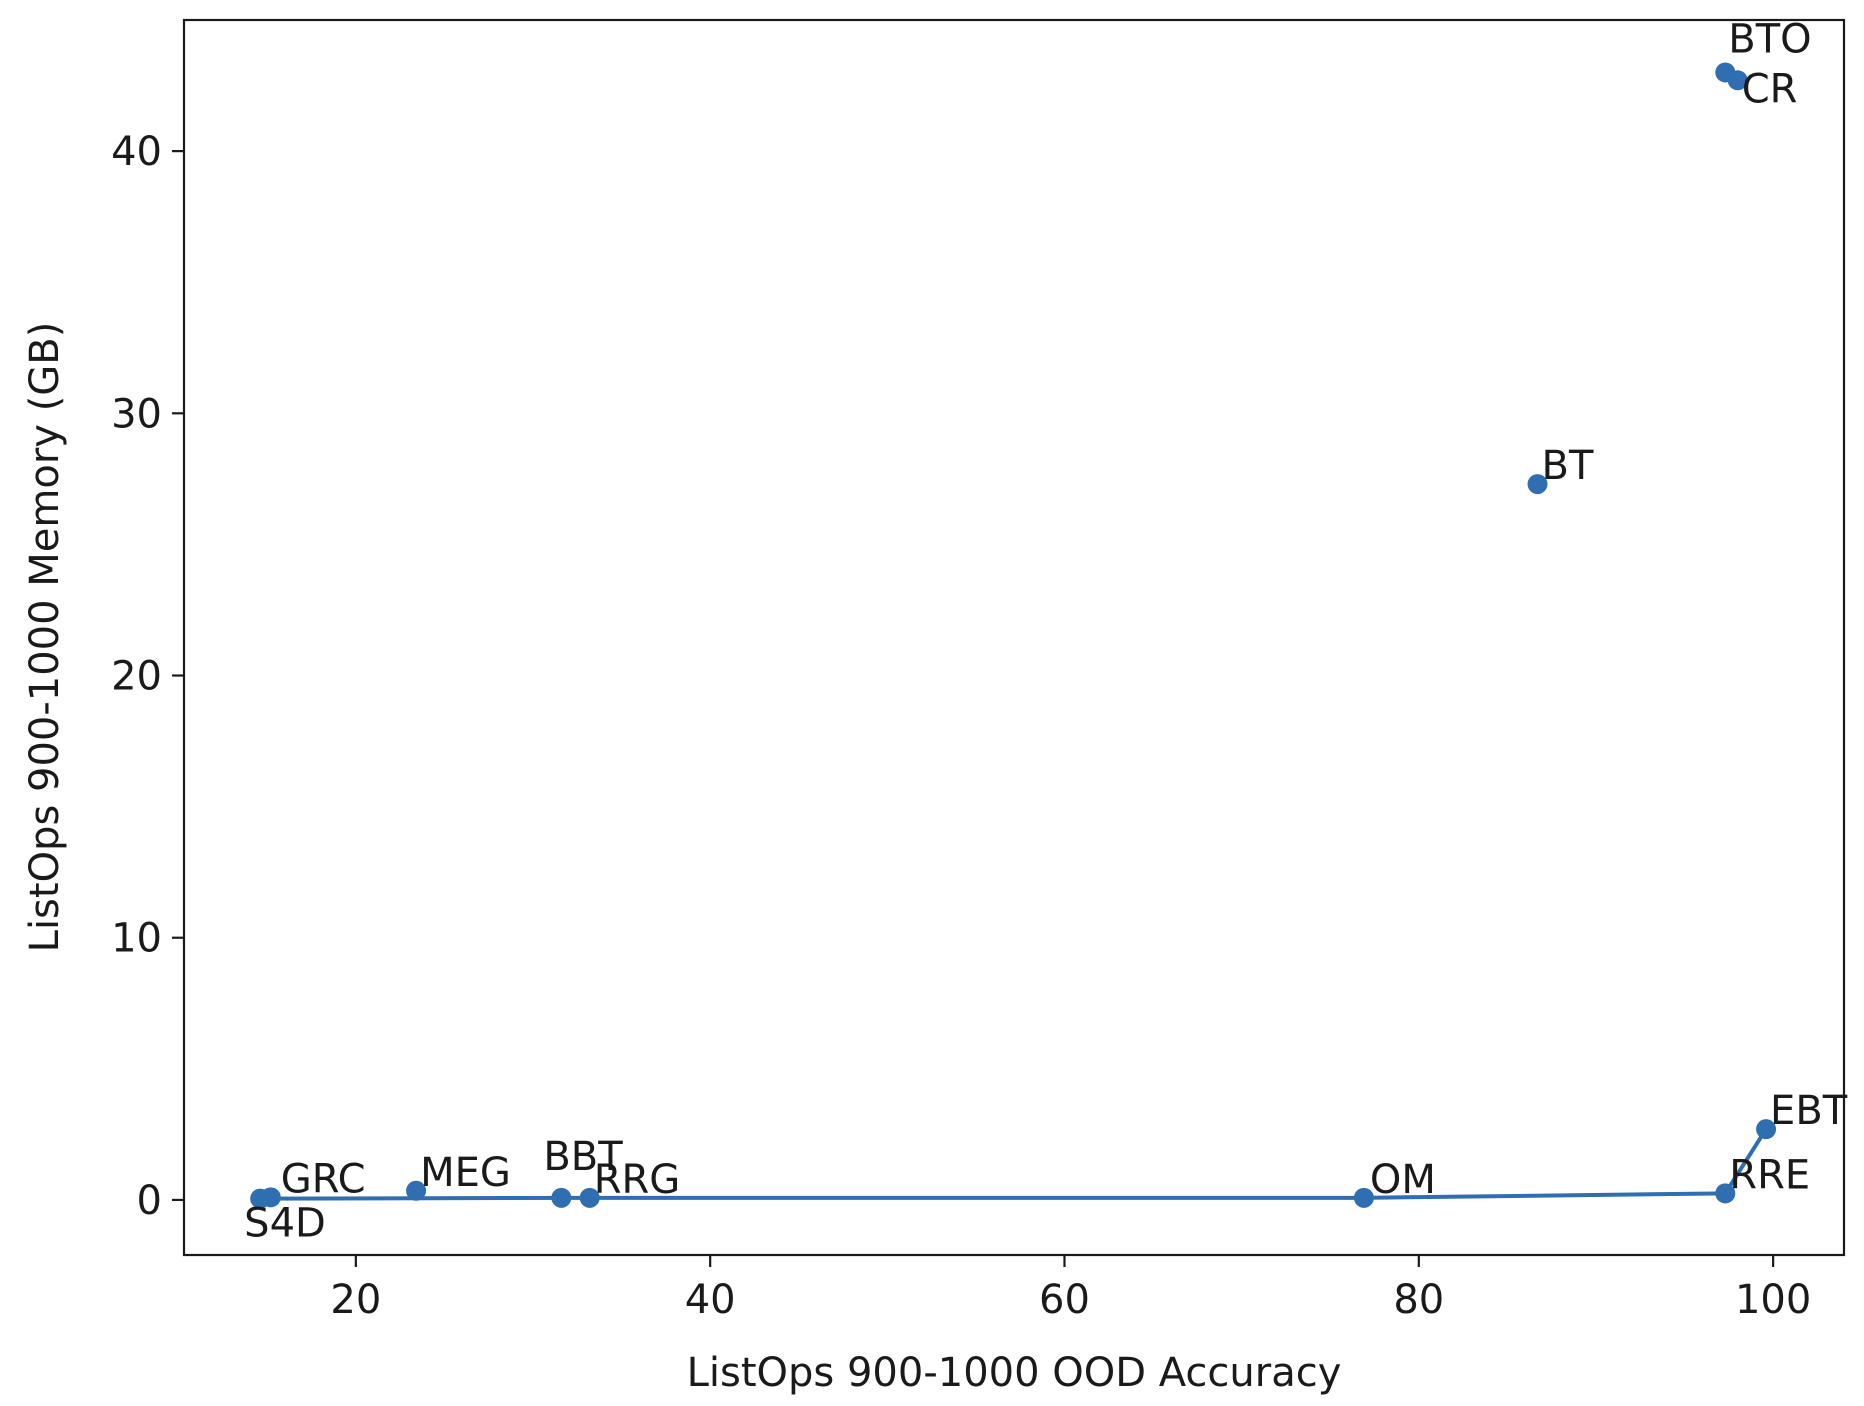 The image size is (1864, 1406). I want to click on y-tick-label: 20, so click(136, 677).